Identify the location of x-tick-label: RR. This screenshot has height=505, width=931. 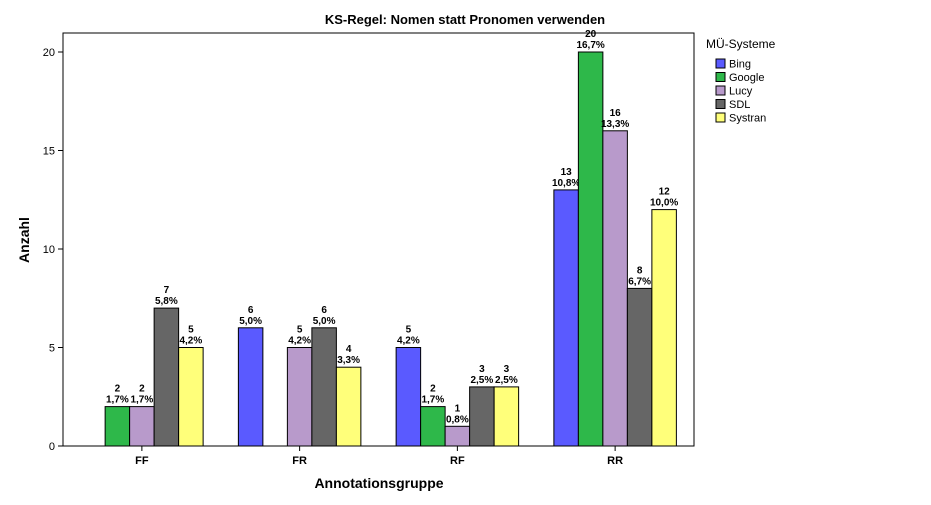
(615, 461).